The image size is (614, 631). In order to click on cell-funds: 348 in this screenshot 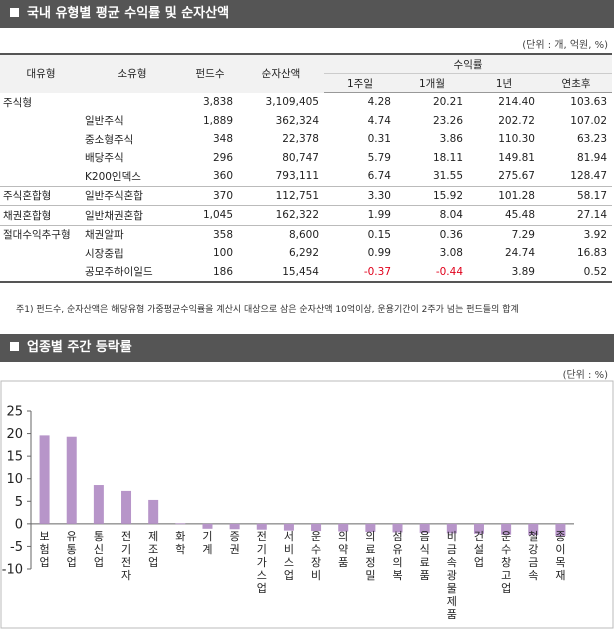, I will do `click(222, 139)`.